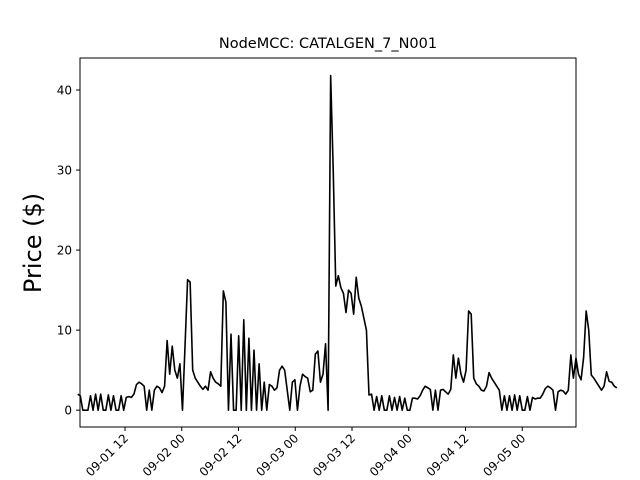 This screenshot has width=640, height=480. What do you see at coordinates (64, 91) in the screenshot?
I see `y-tick-label: 40` at bounding box center [64, 91].